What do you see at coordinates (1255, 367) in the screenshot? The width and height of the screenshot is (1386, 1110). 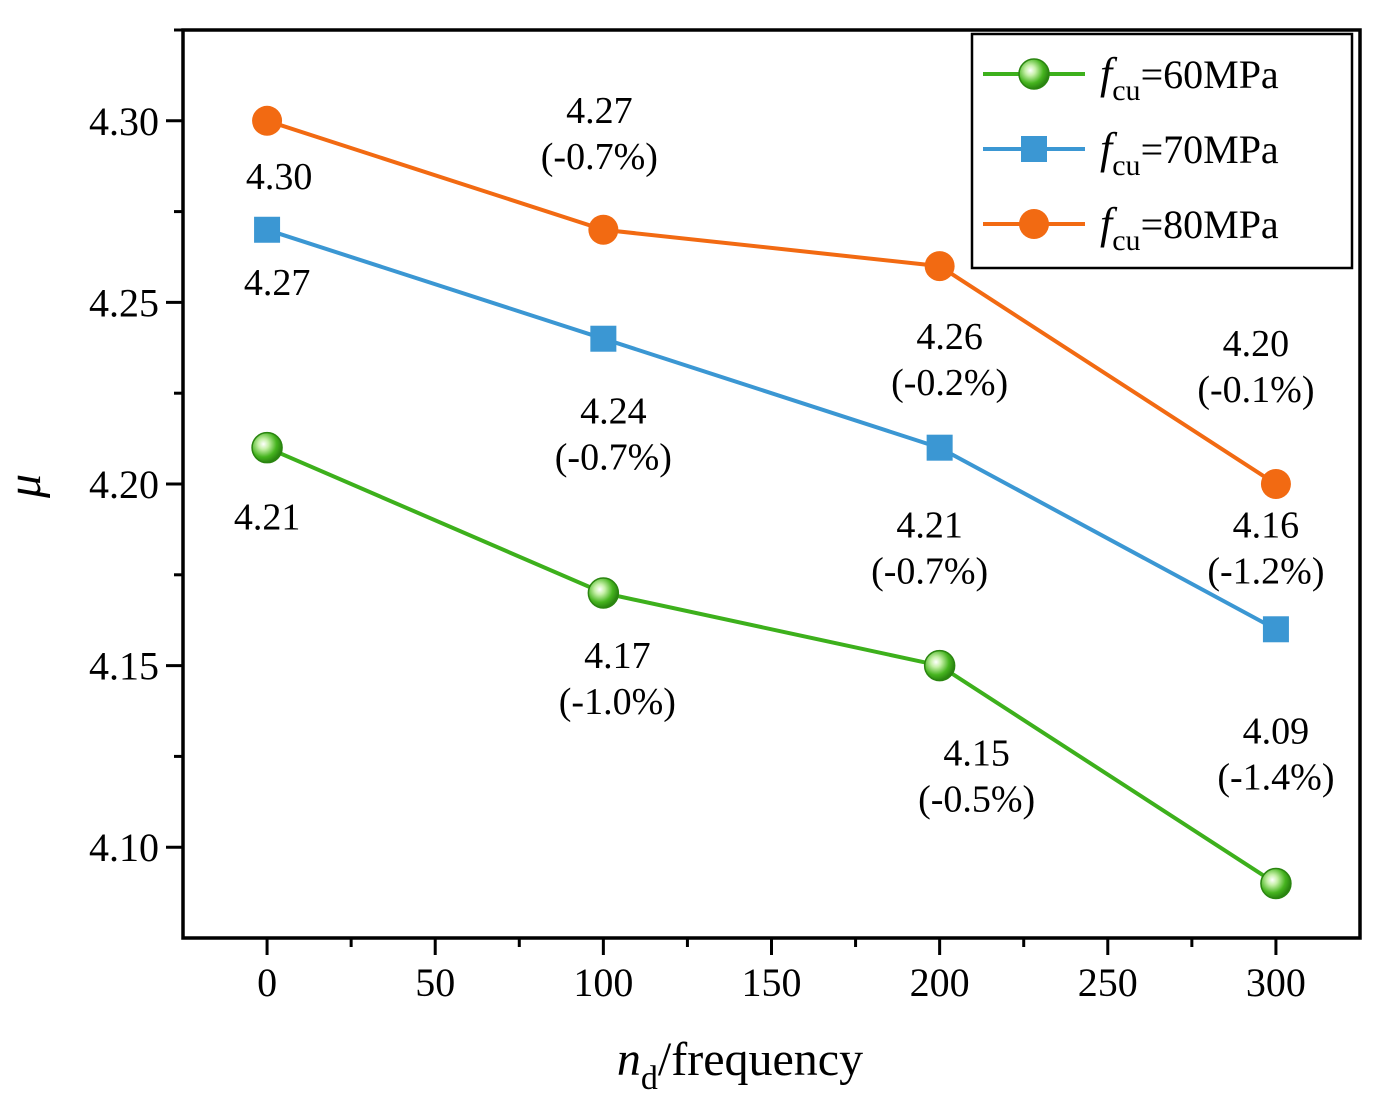 I see `data-label: 4.20 (-0.1%)` at bounding box center [1255, 367].